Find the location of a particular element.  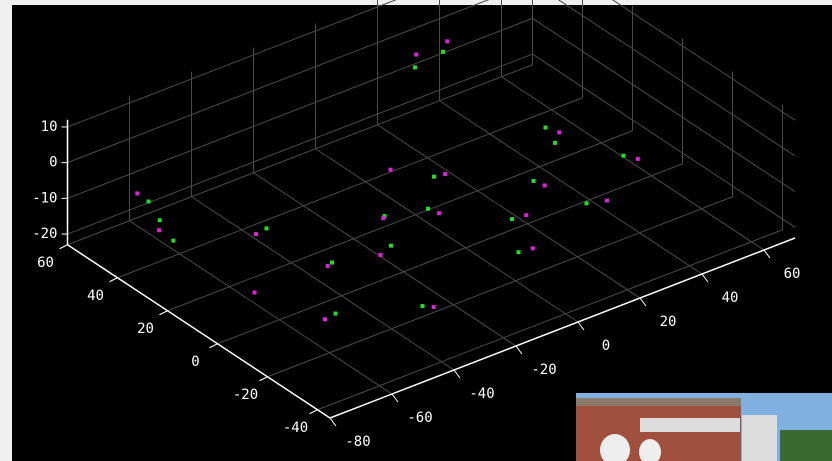

trees is located at coordinates (806, 445).